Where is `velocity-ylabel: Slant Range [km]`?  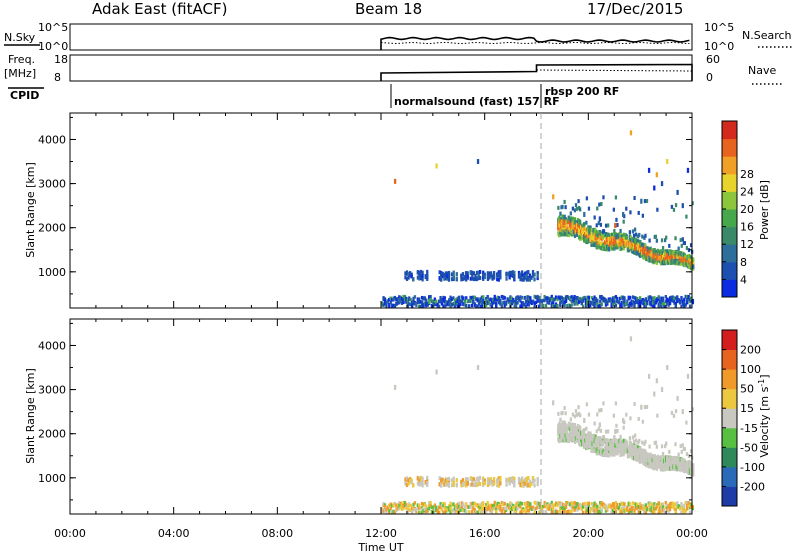
velocity-ylabel: Slant Range [km] is located at coordinates (30, 416).